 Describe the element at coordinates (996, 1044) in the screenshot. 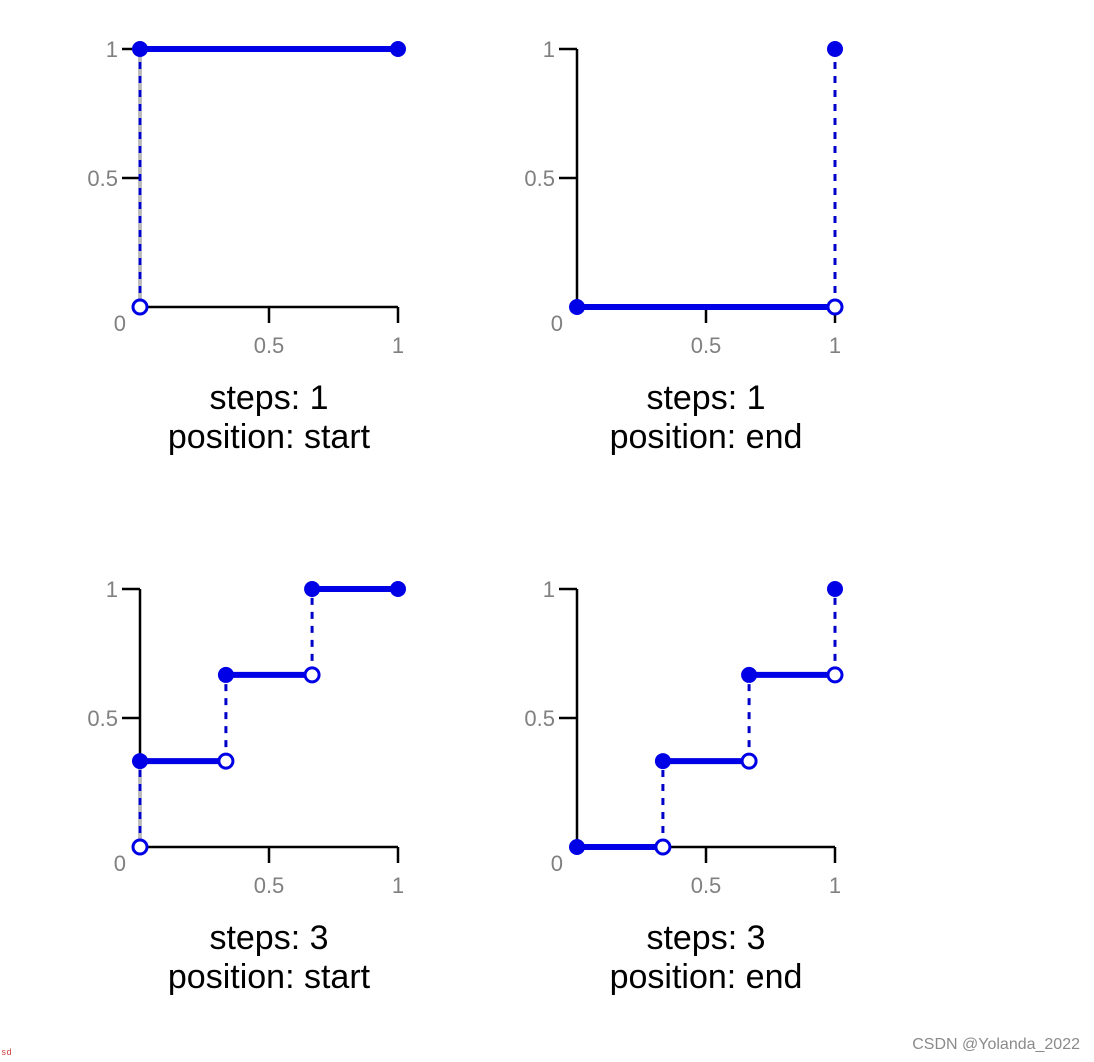

I see `watermark: CSDN @Yolanda_2022` at that location.